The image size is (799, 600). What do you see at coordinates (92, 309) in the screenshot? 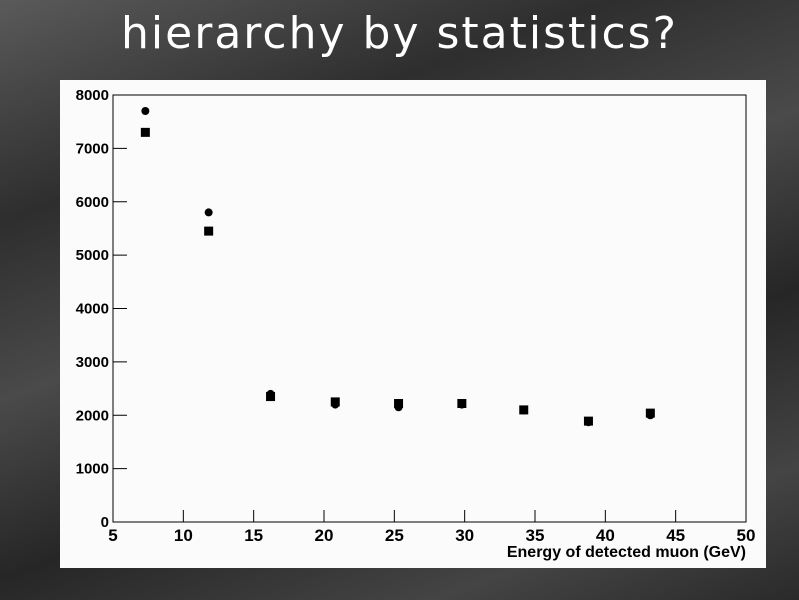
I see `y-tick-label: 4000` at bounding box center [92, 309].